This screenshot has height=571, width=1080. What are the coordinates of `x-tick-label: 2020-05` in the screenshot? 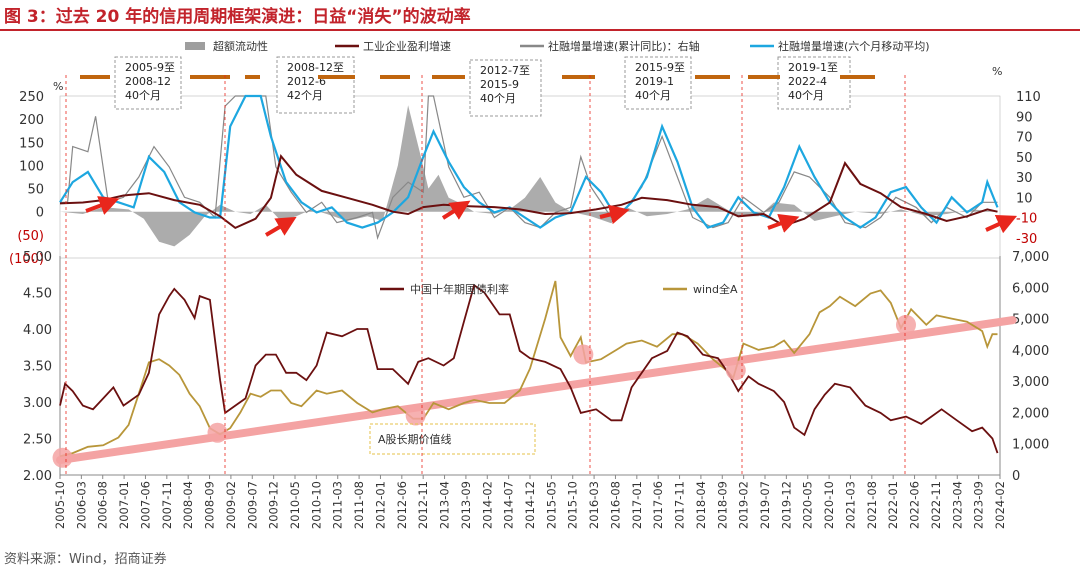 It's located at (808, 505).